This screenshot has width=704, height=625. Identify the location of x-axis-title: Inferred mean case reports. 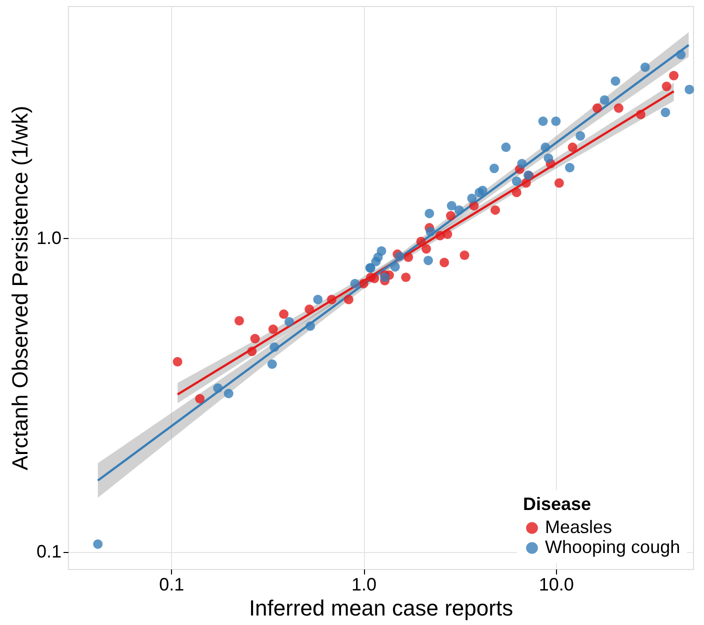
(381, 608).